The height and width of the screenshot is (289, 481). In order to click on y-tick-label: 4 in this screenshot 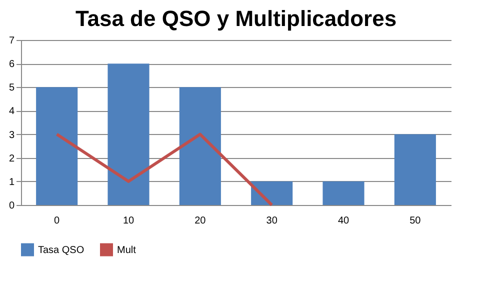, I will do `click(11, 112)`.